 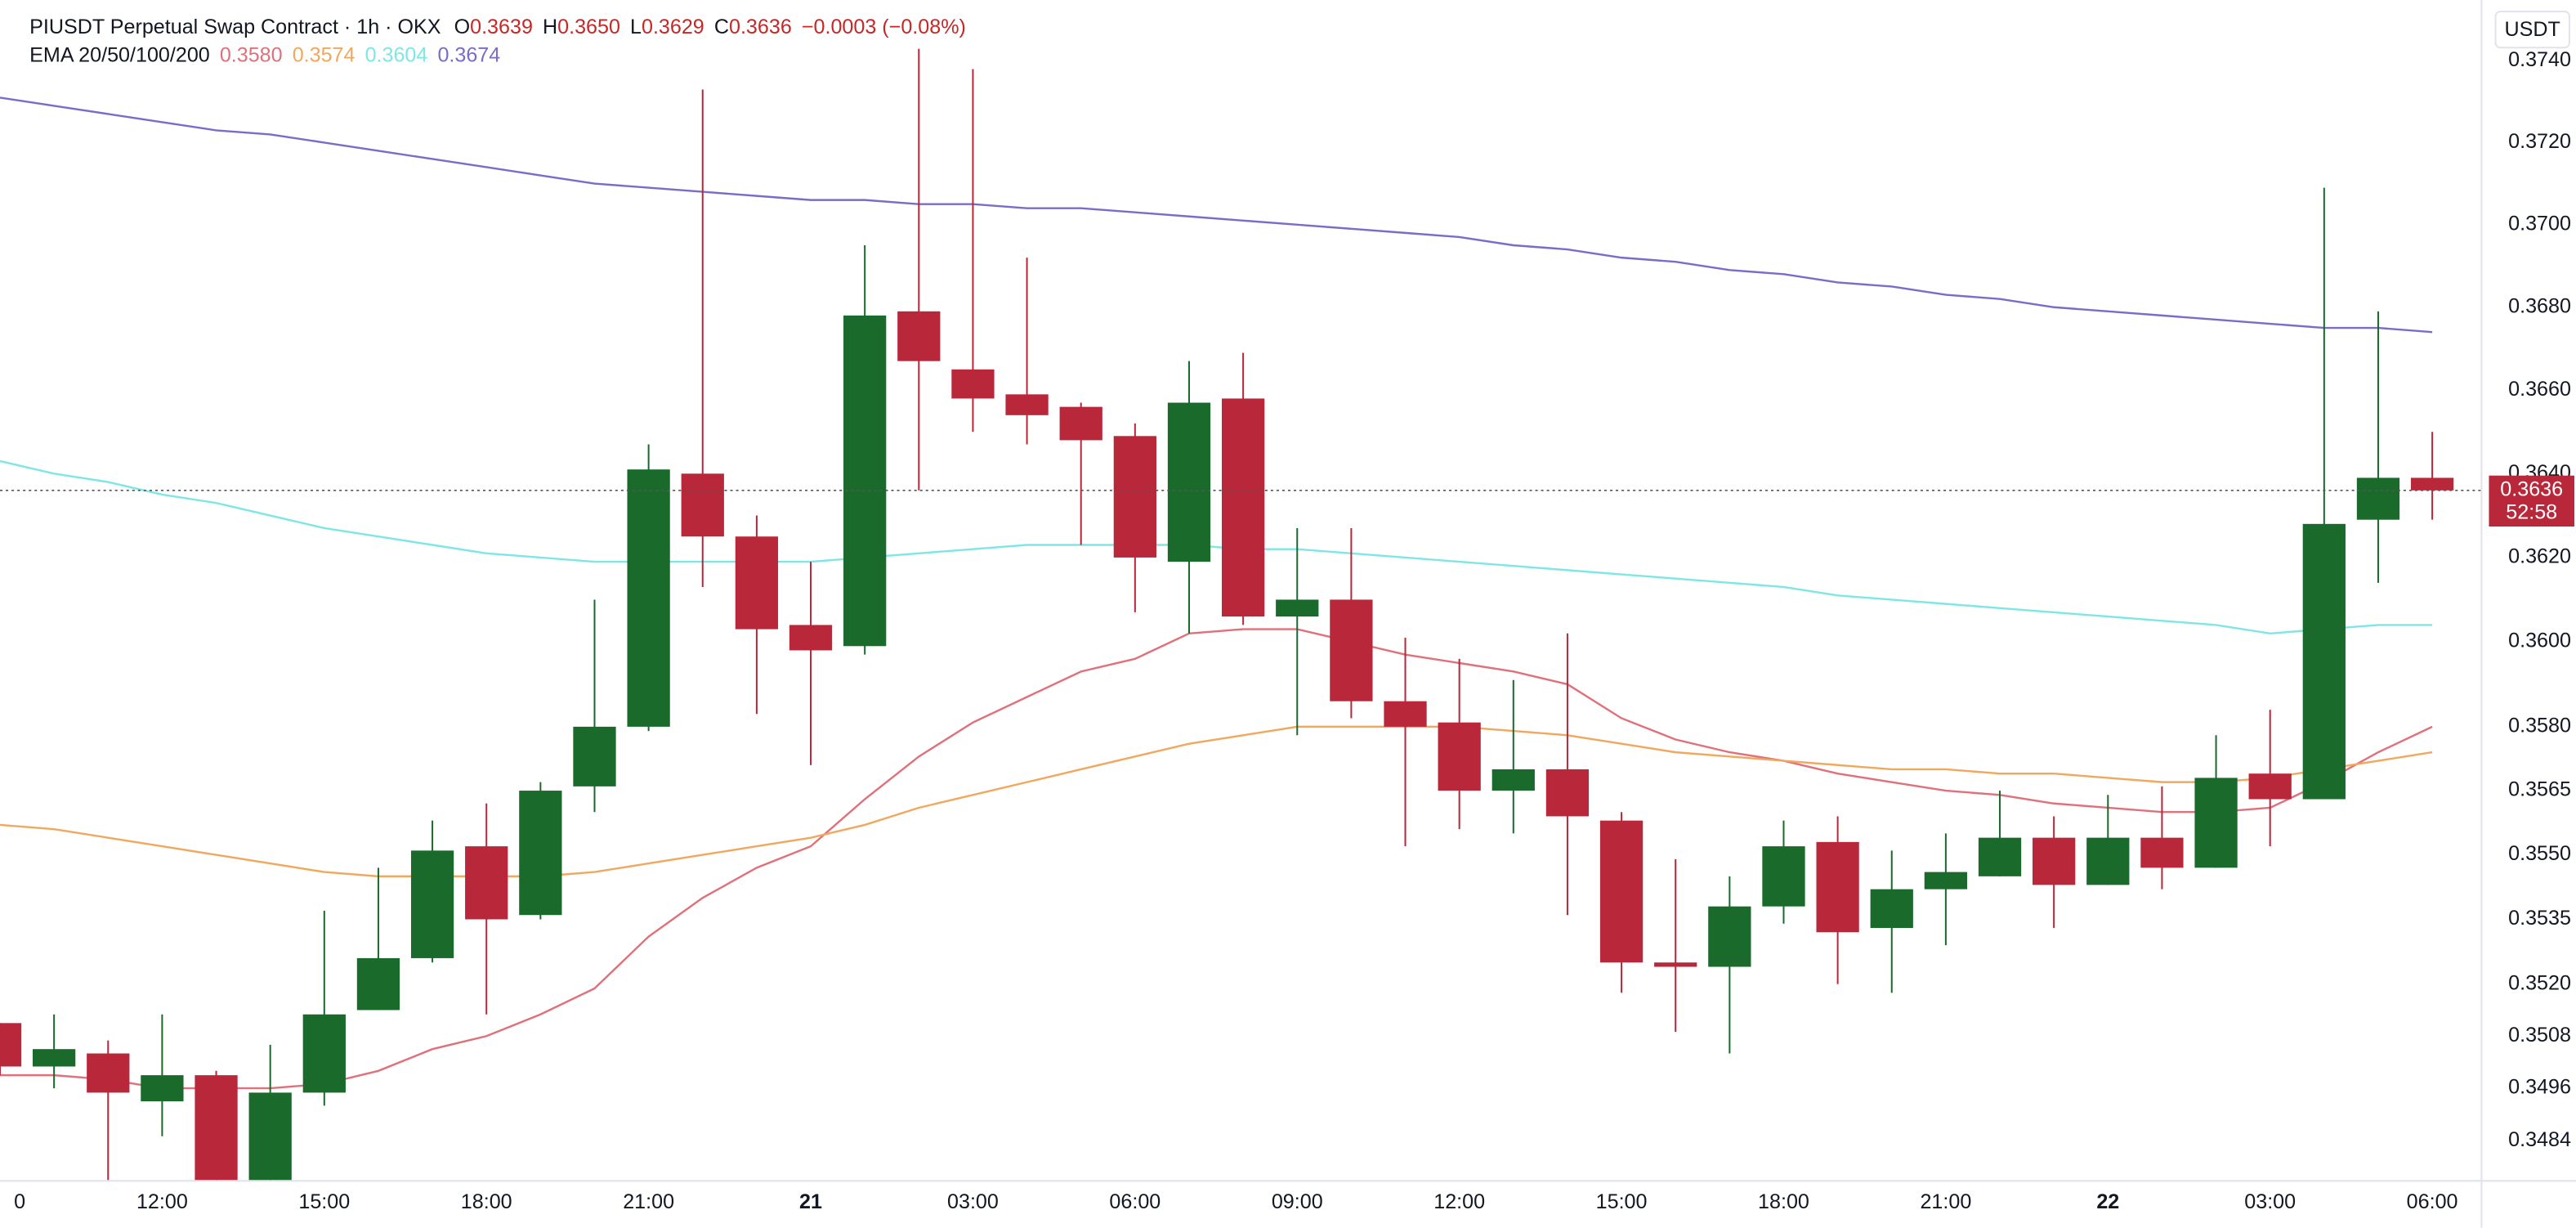 I want to click on ema-value: 0.3580, so click(x=251, y=55).